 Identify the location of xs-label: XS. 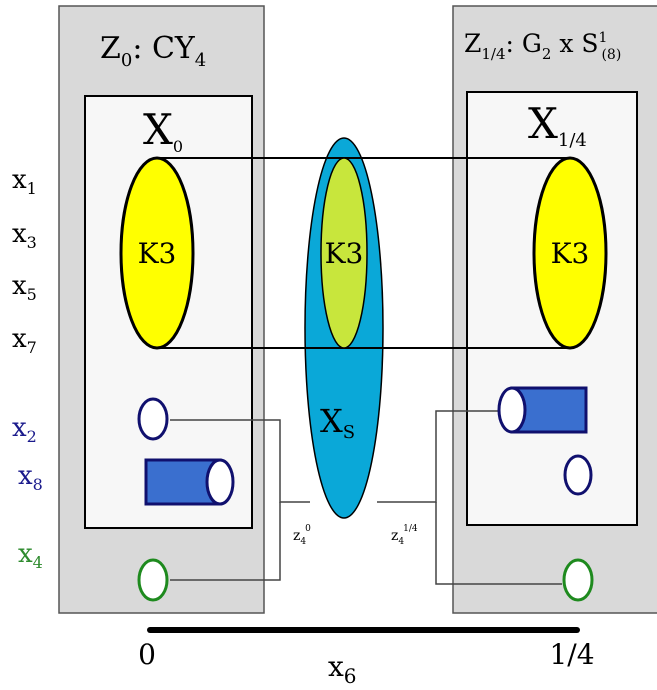
(337, 422).